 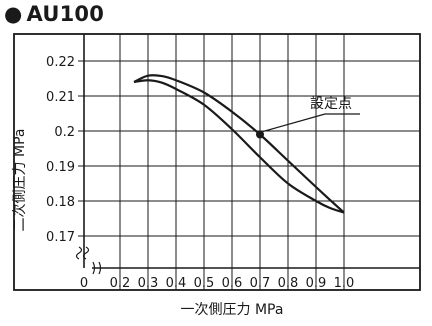 I want to click on y-tick-label: 0.18, so click(x=60, y=202).